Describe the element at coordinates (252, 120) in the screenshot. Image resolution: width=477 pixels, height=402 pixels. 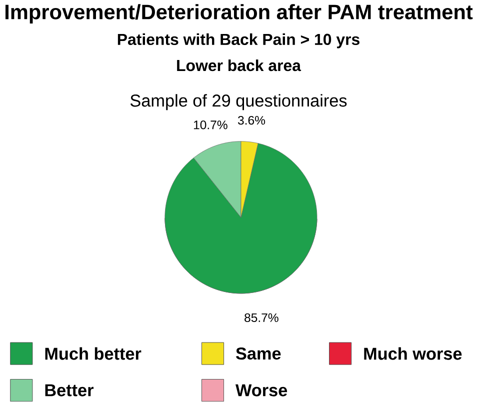
I see `data-label: 3.6%` at that location.